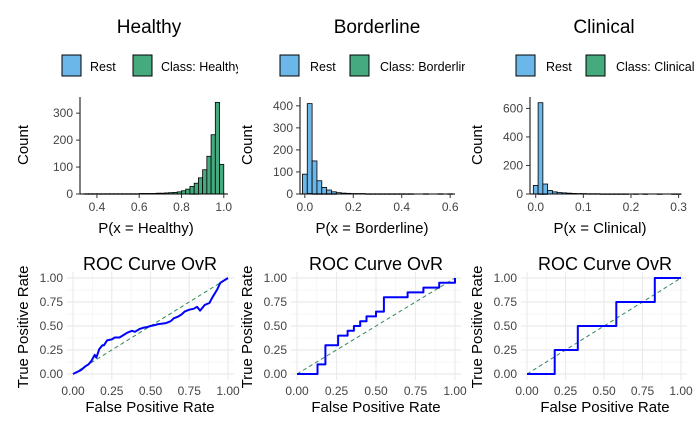 Image resolution: width=700 pixels, height=432 pixels. What do you see at coordinates (181, 207) in the screenshot?
I see `hist-x-tick-label: 0.8` at bounding box center [181, 207].